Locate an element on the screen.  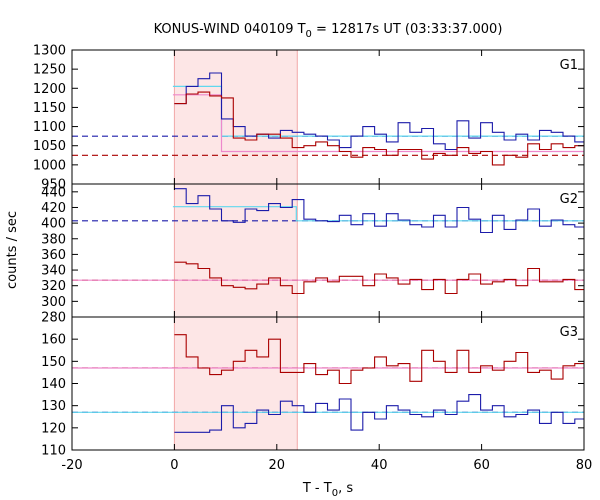
y-tick-label: 440 is located at coordinates (53, 192).